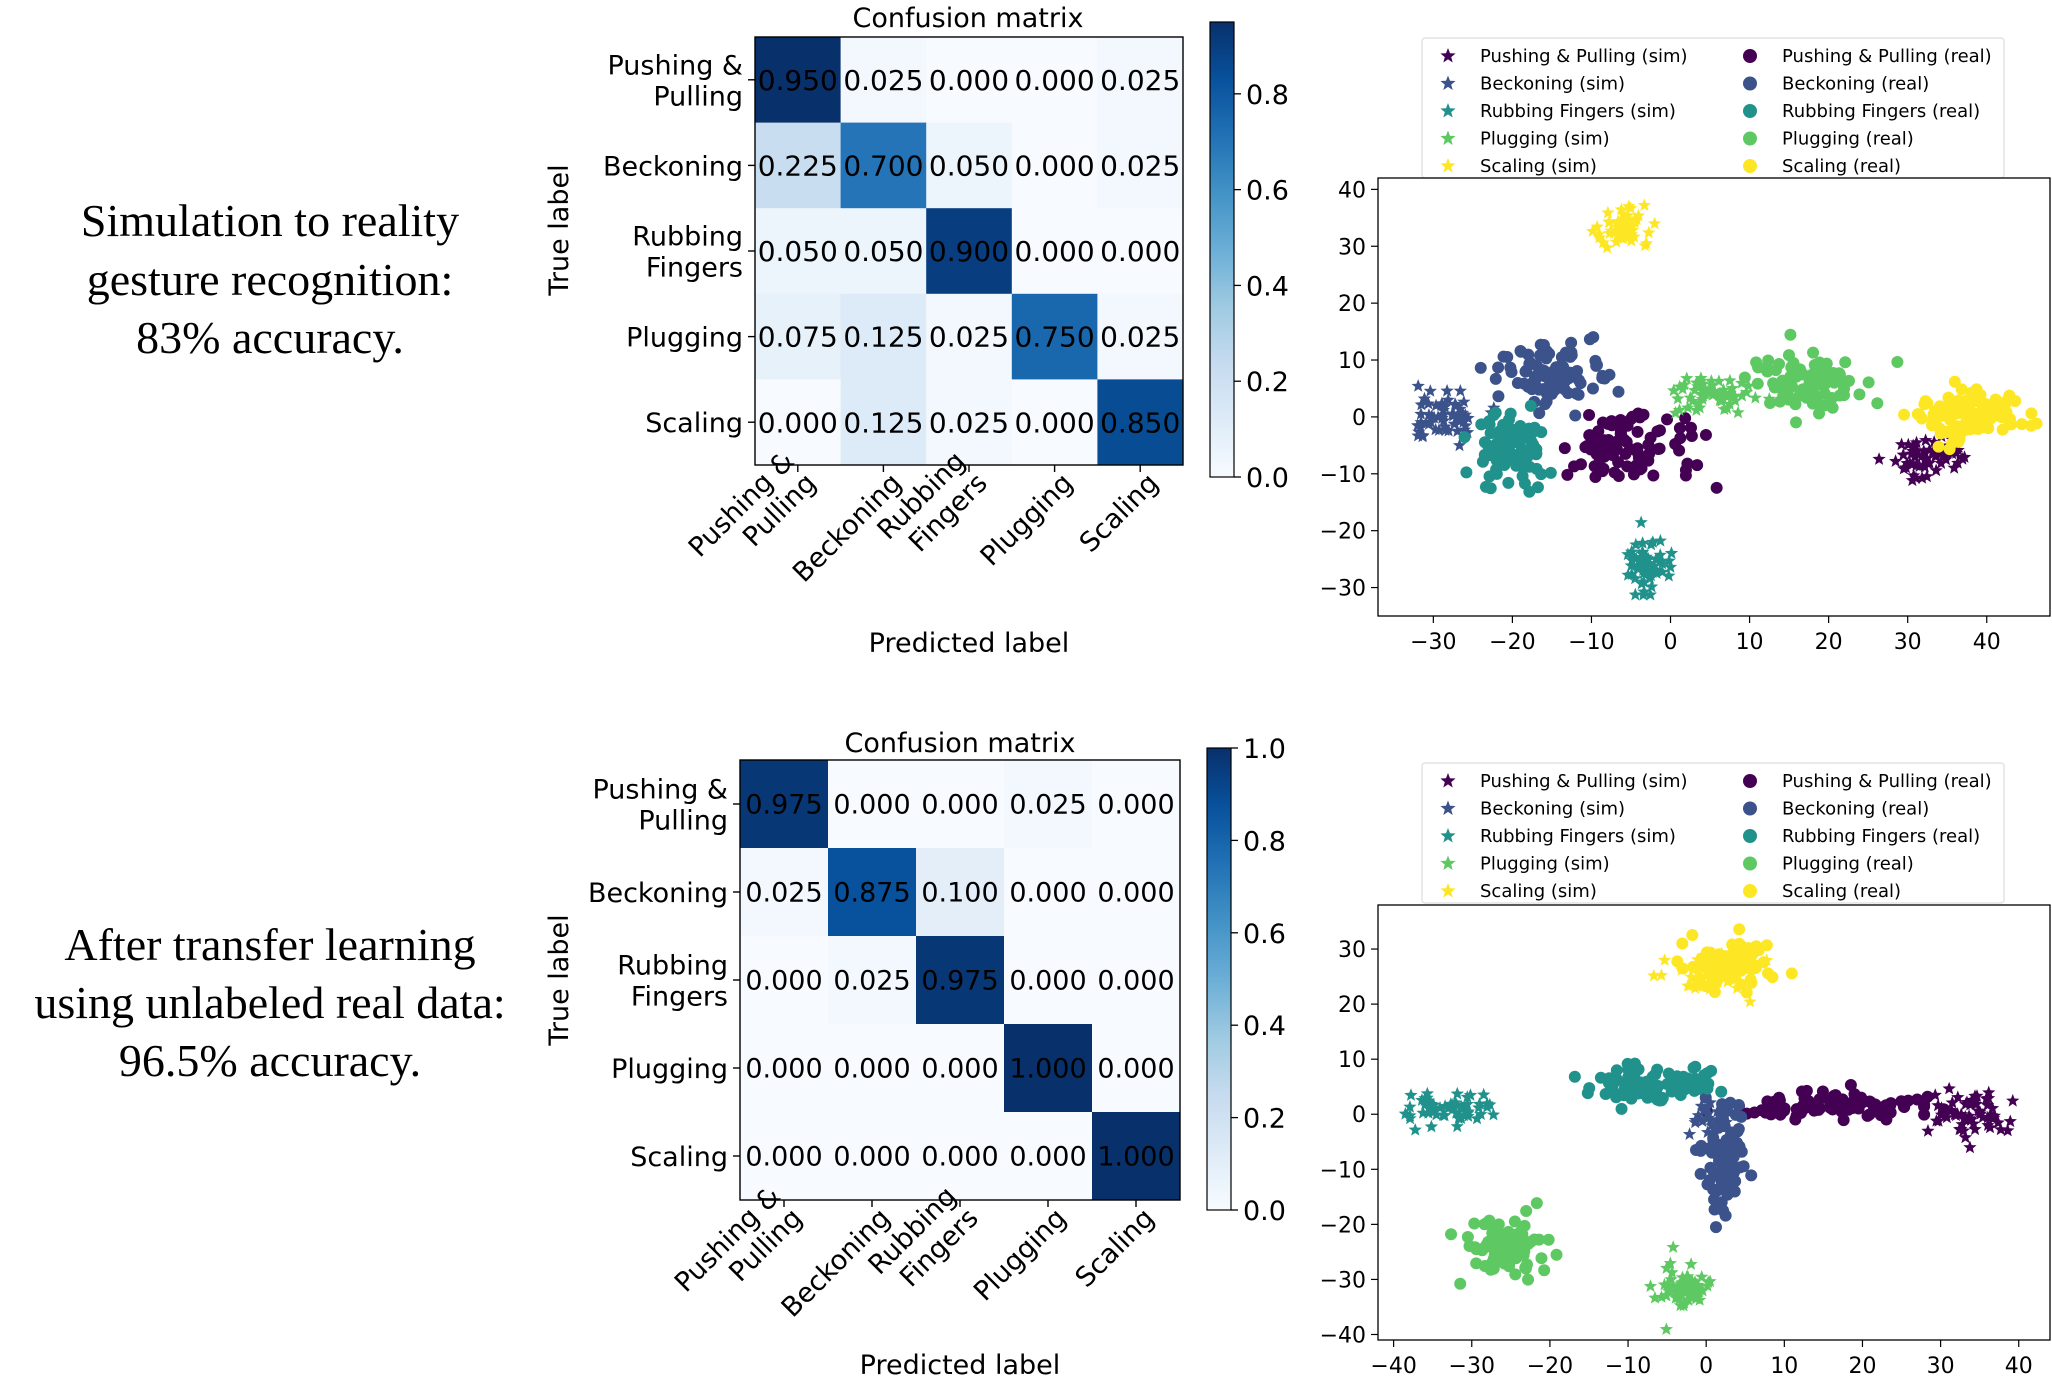 This screenshot has height=1381, width=2052. Describe the element at coordinates (694, 268) in the screenshot. I see `cm-ytick-label: Fingers` at that location.